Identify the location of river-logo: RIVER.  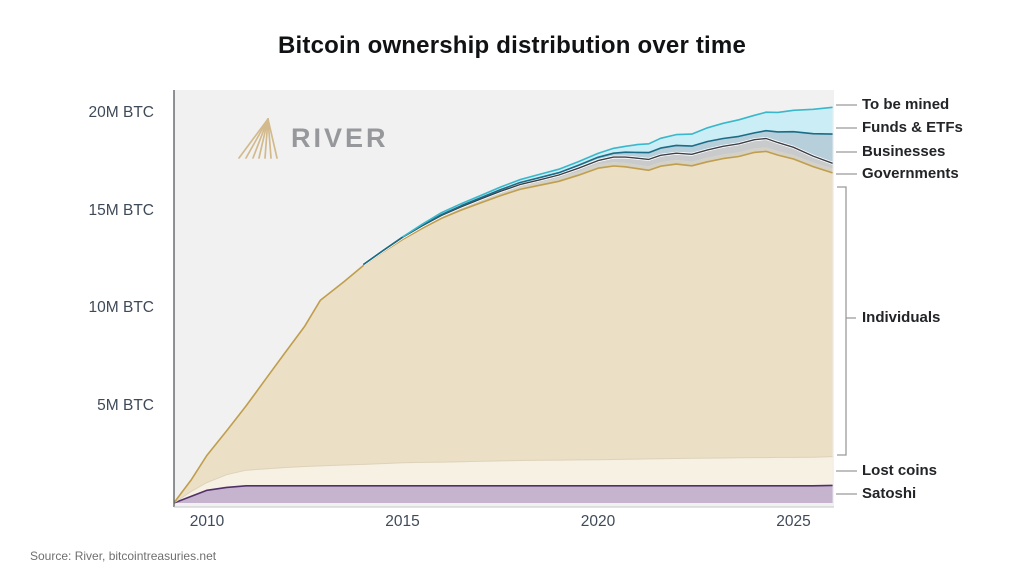
(312, 138).